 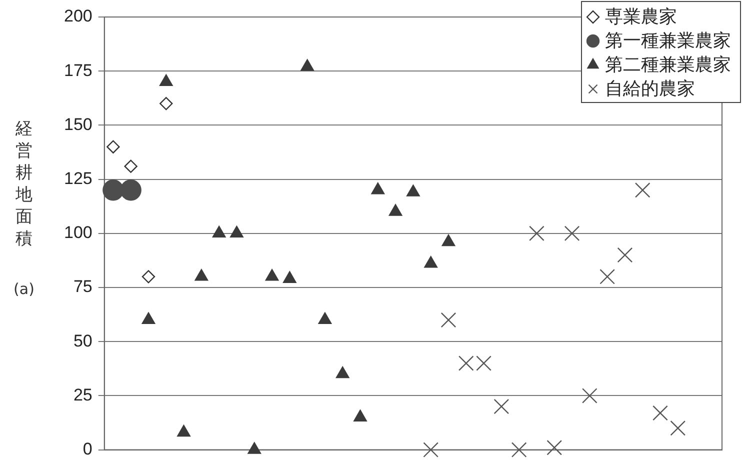 What do you see at coordinates (78, 124) in the screenshot?
I see `y-tick-label: 150` at bounding box center [78, 124].